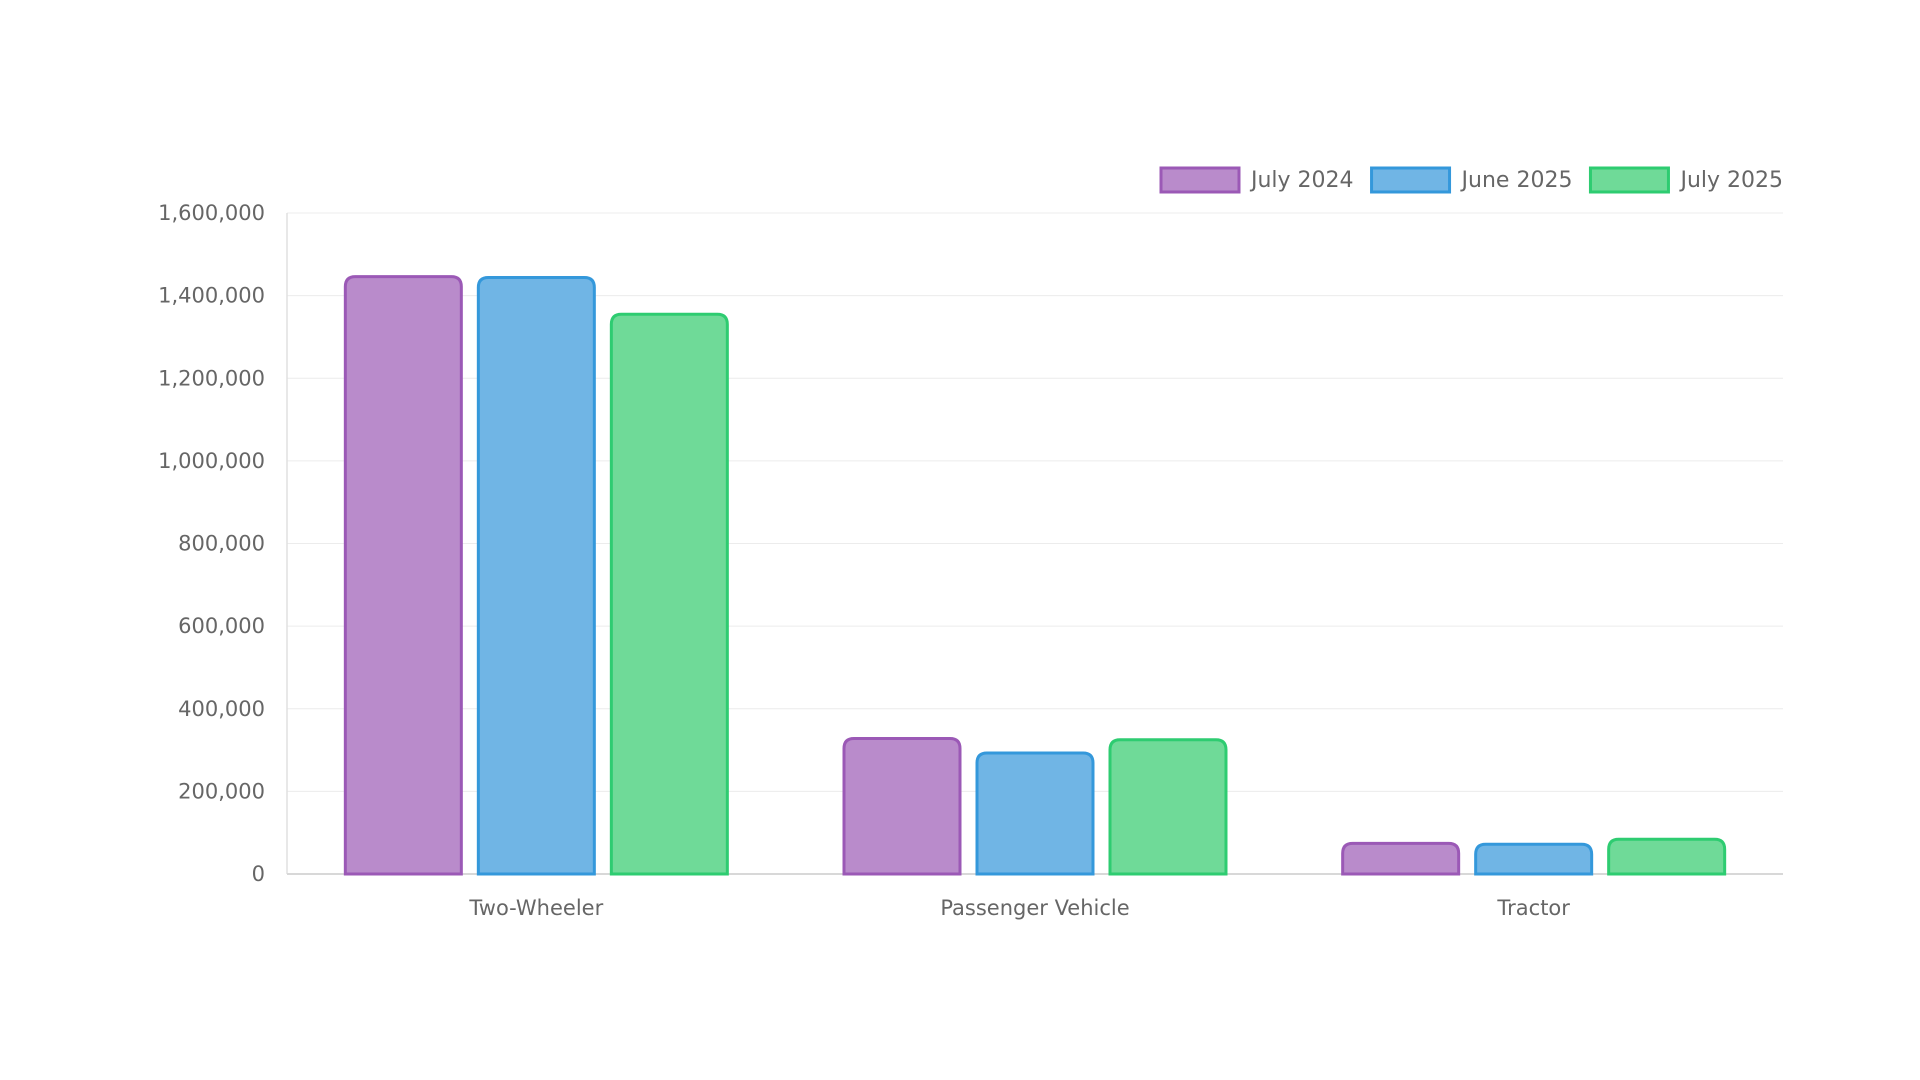 The image size is (1920, 1080). What do you see at coordinates (1034, 908) in the screenshot?
I see `x-tick-label: Passenger Vehicle` at bounding box center [1034, 908].